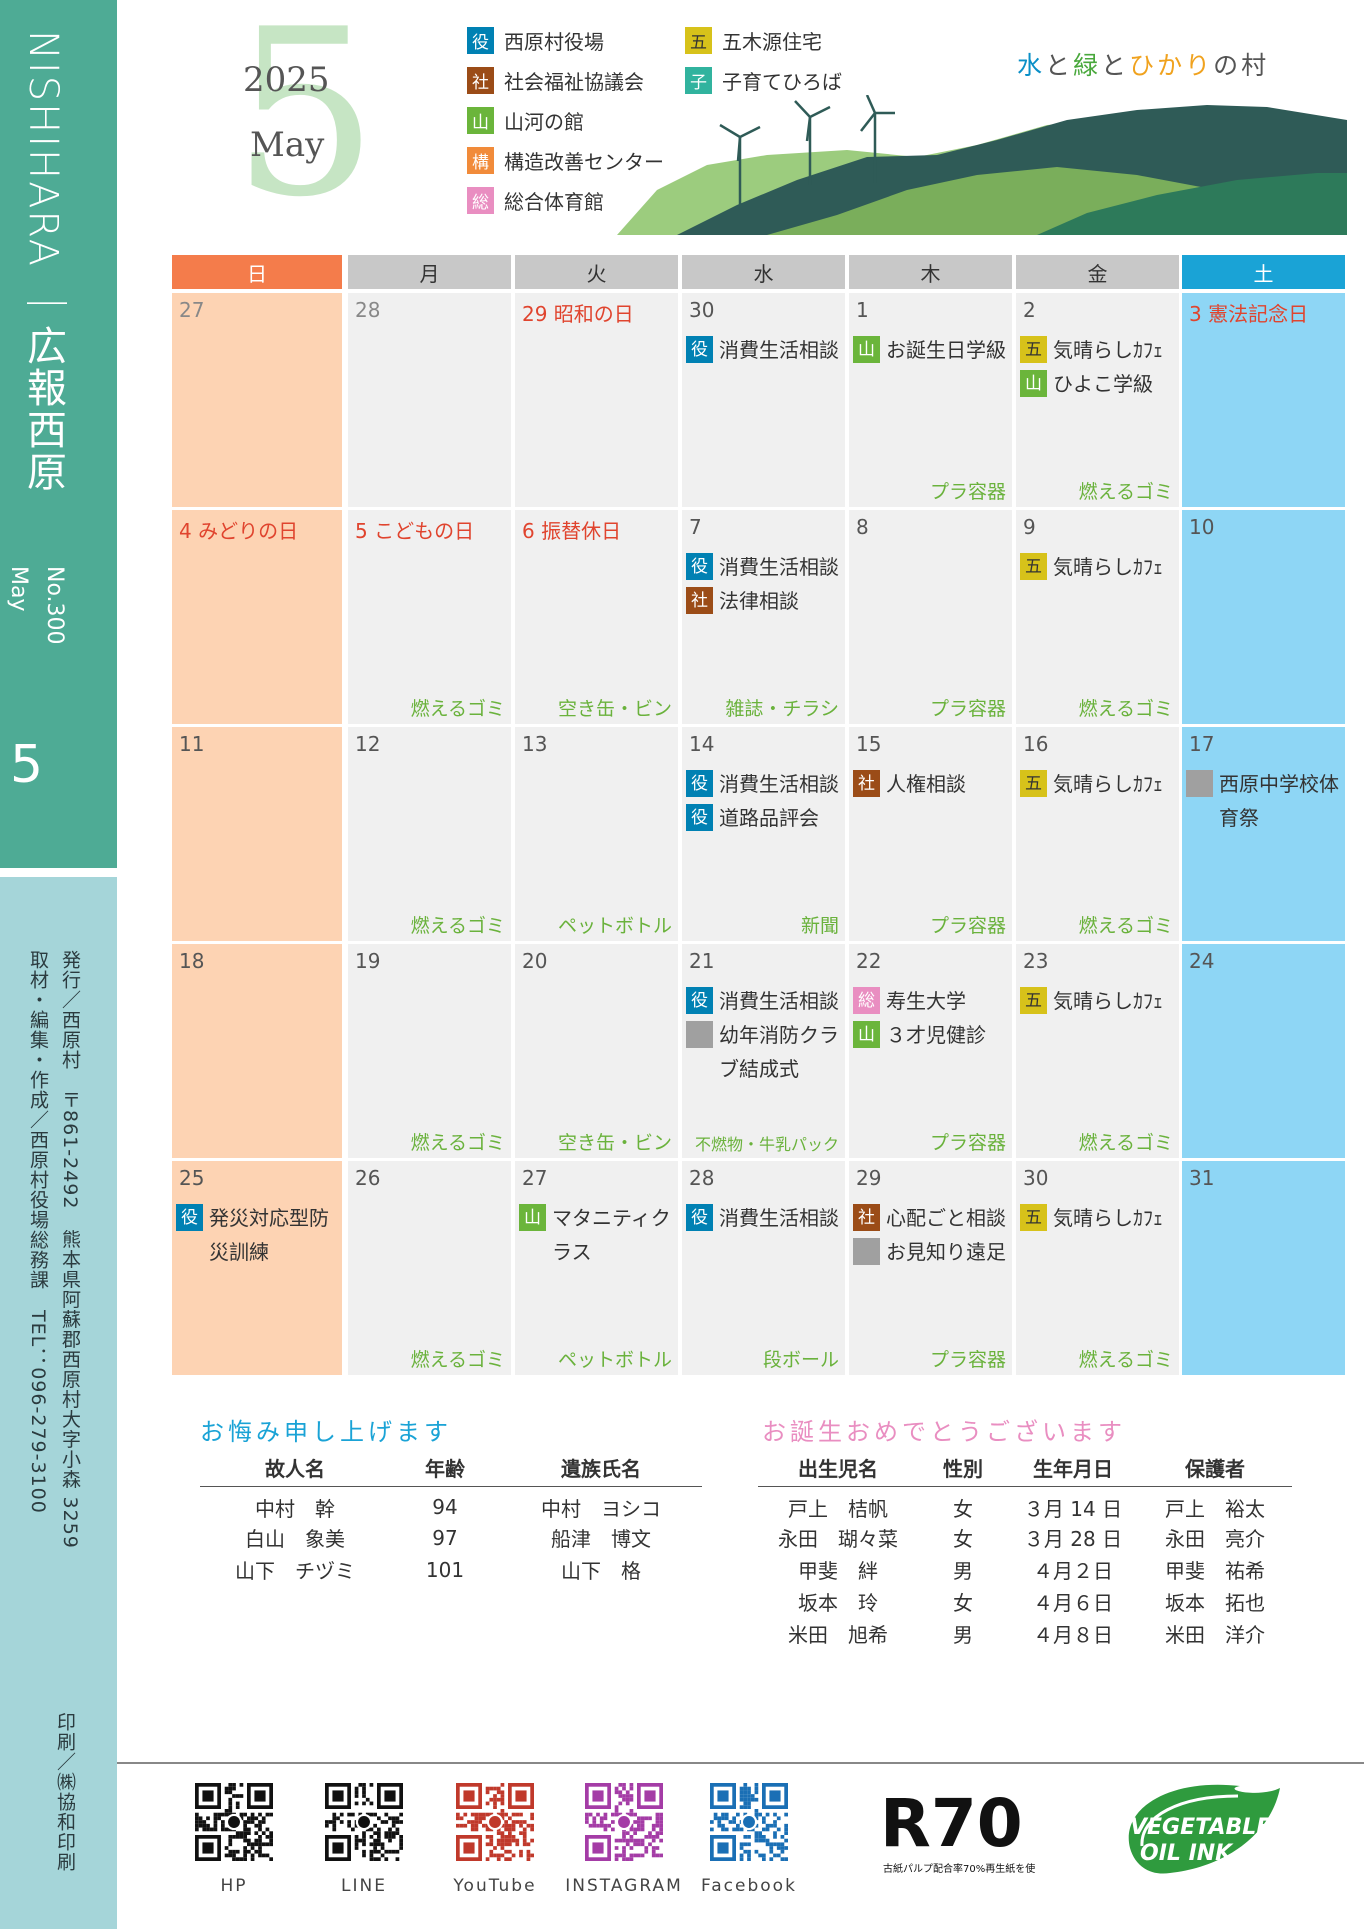 Image resolution: width=1364 pixels, height=1929 pixels. What do you see at coordinates (234, 1822) in the screenshot?
I see `qr-code-hp` at bounding box center [234, 1822].